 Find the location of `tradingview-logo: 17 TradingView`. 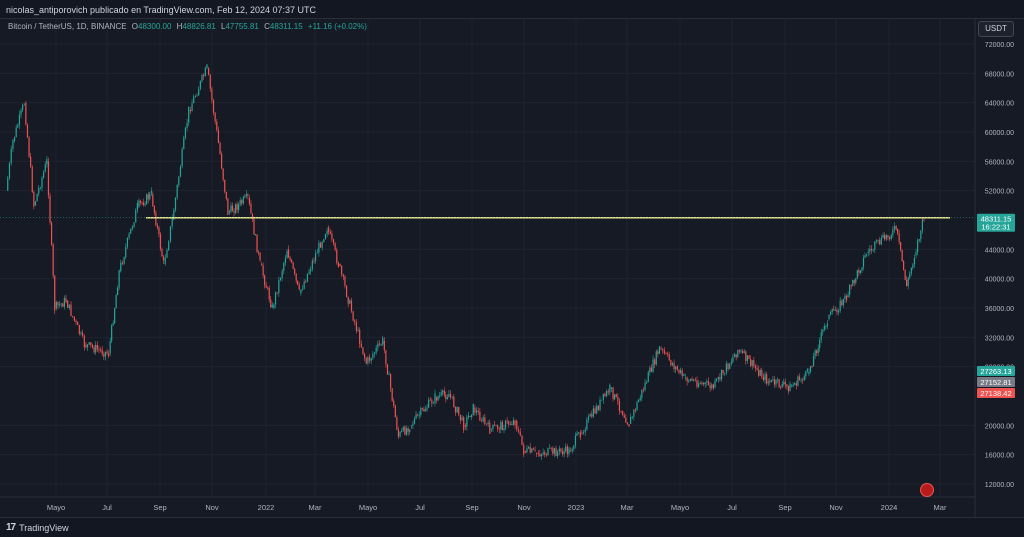

tradingview-logo: 17 TradingView is located at coordinates (37, 527).